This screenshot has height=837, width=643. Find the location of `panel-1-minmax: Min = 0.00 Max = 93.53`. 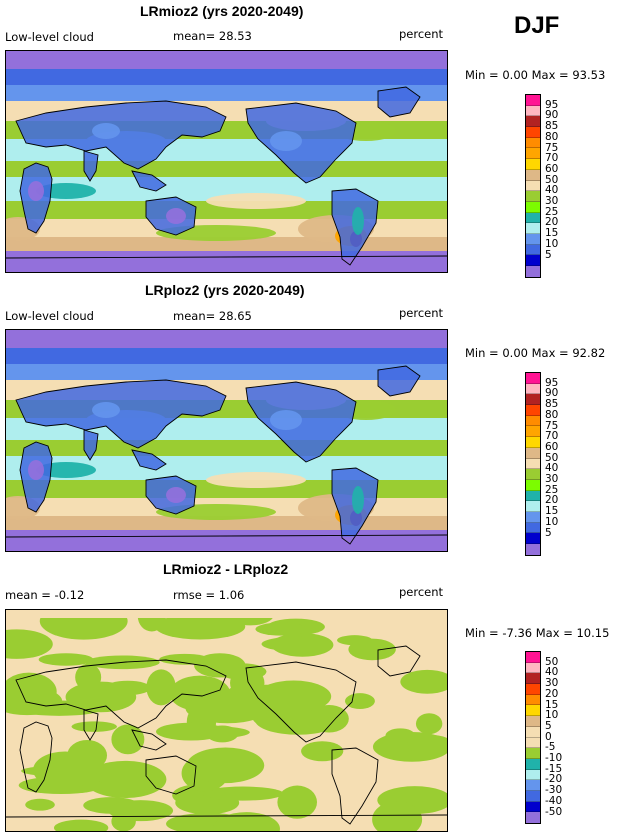

panel-1-minmax: Min = 0.00 Max = 93.53 is located at coordinates (535, 75).